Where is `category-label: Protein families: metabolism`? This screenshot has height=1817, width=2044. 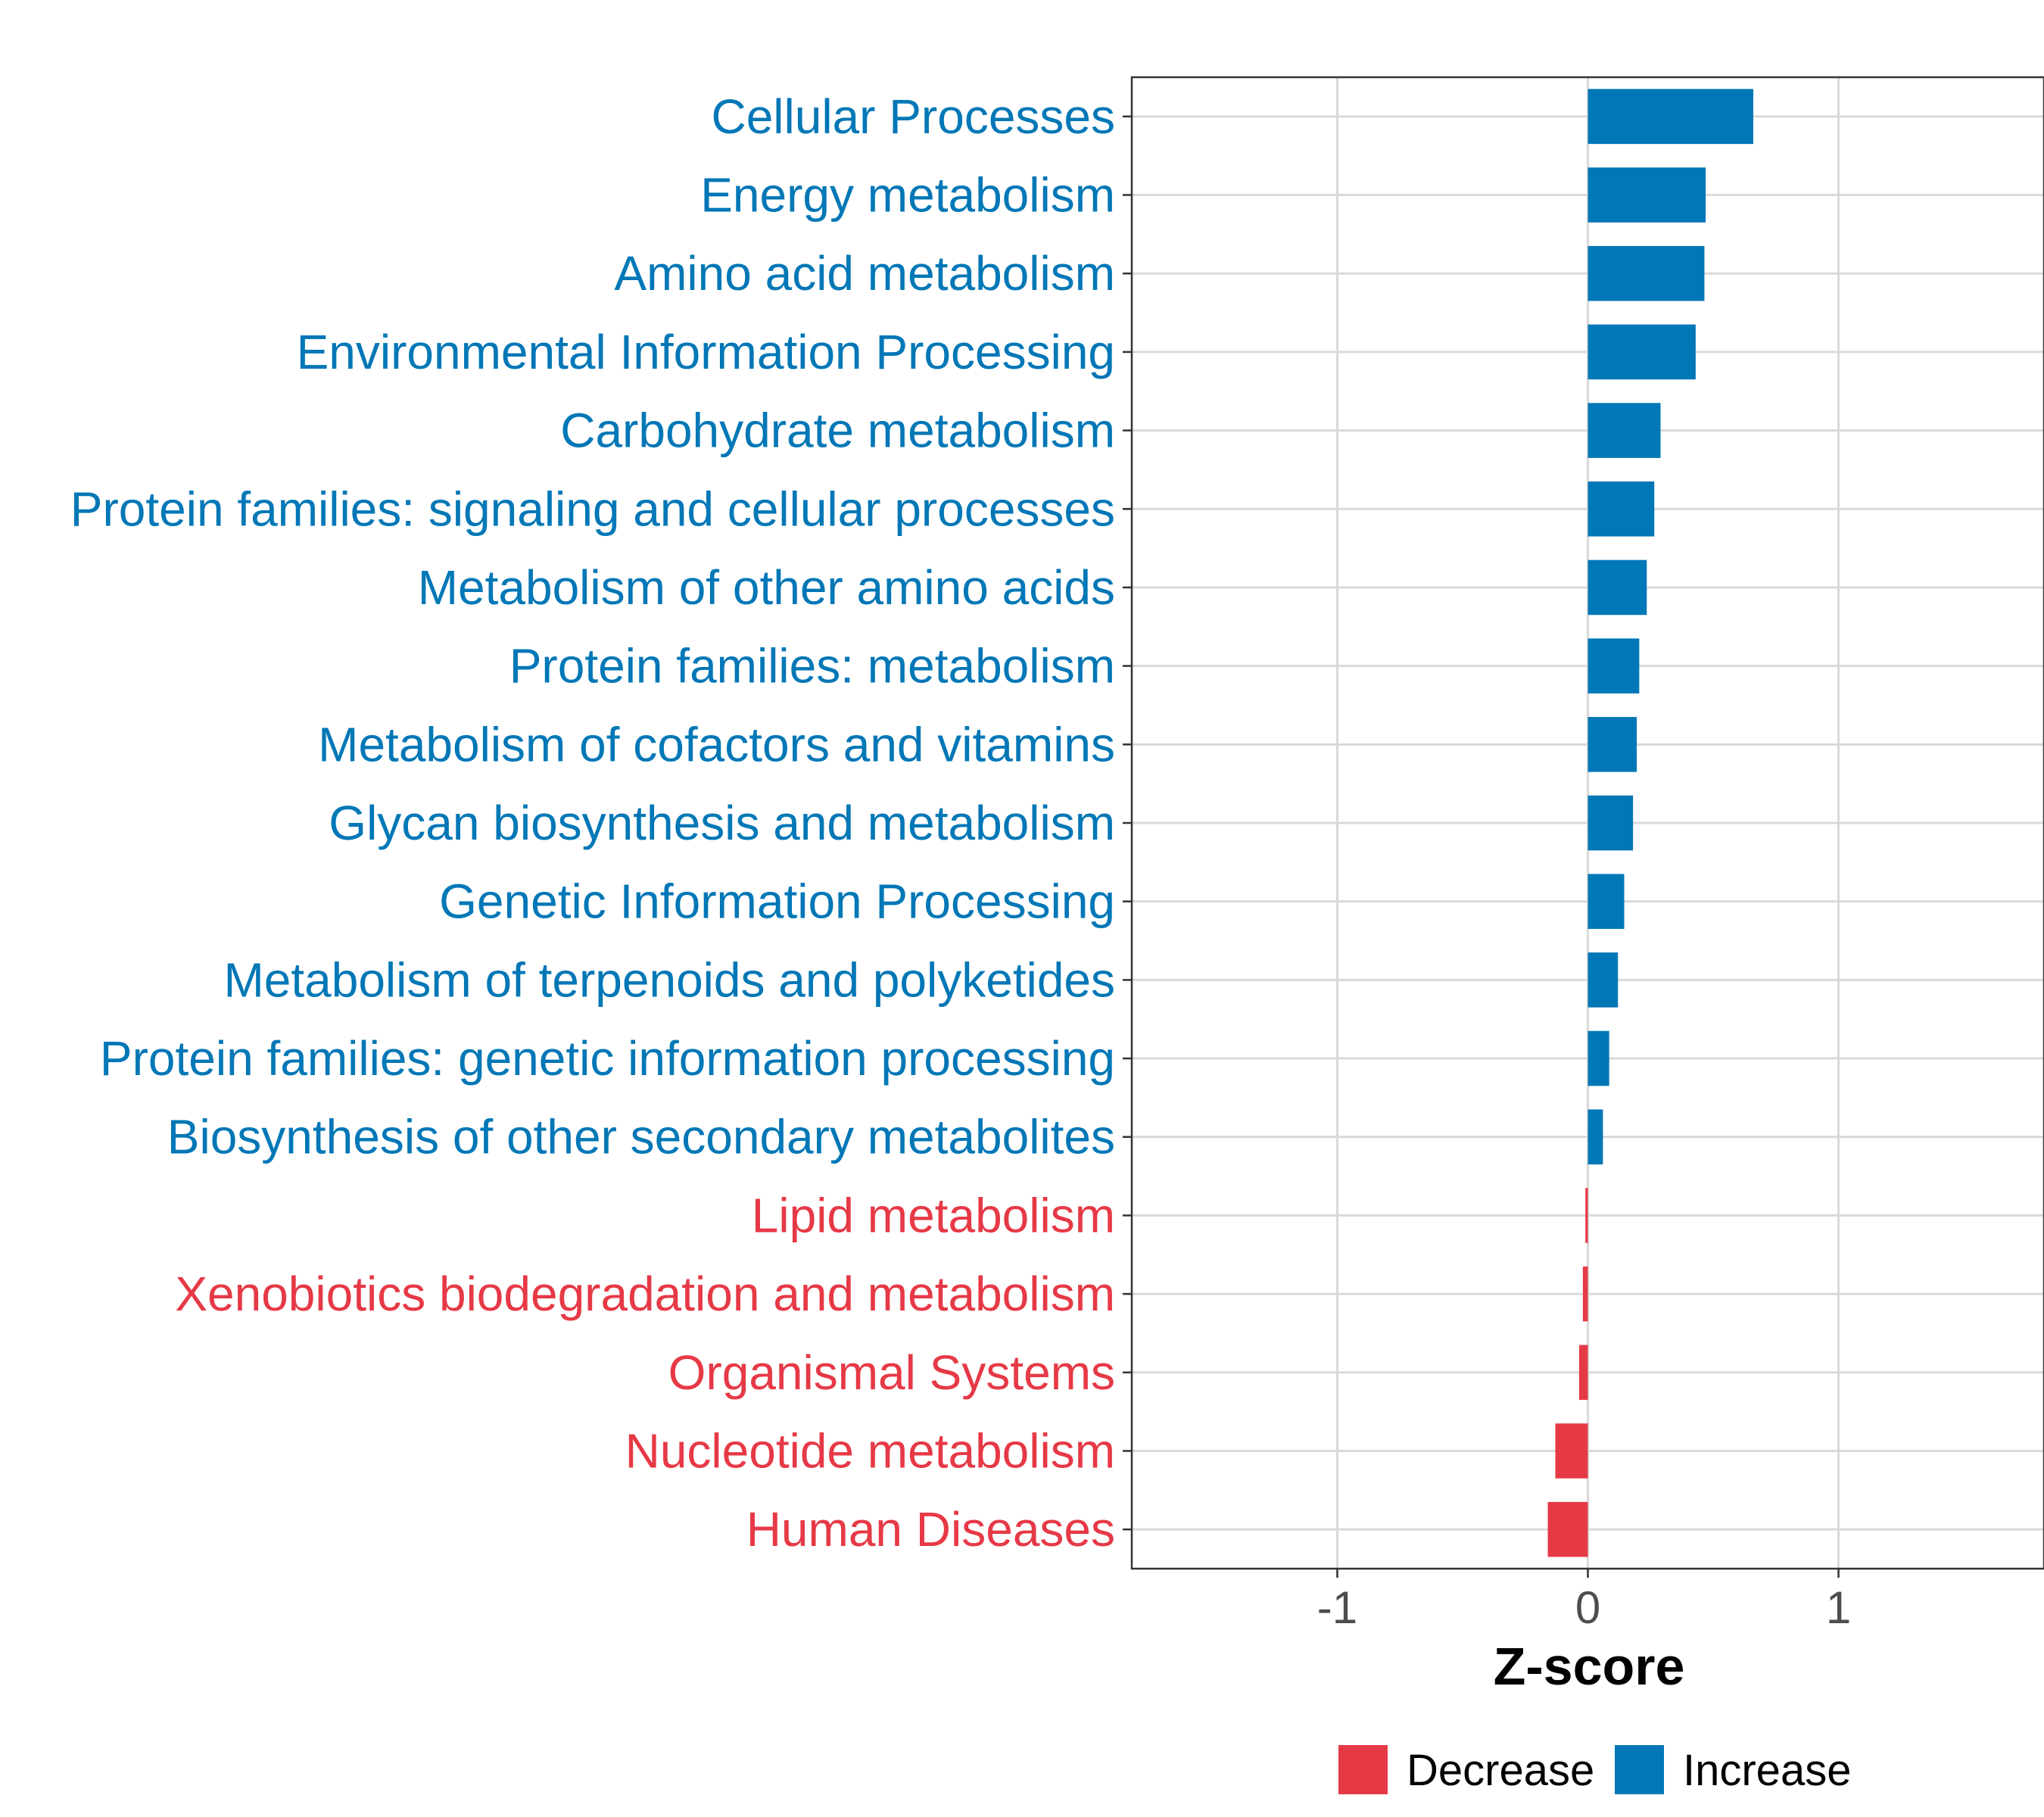
category-label: Protein families: metabolism is located at coordinates (812, 666).